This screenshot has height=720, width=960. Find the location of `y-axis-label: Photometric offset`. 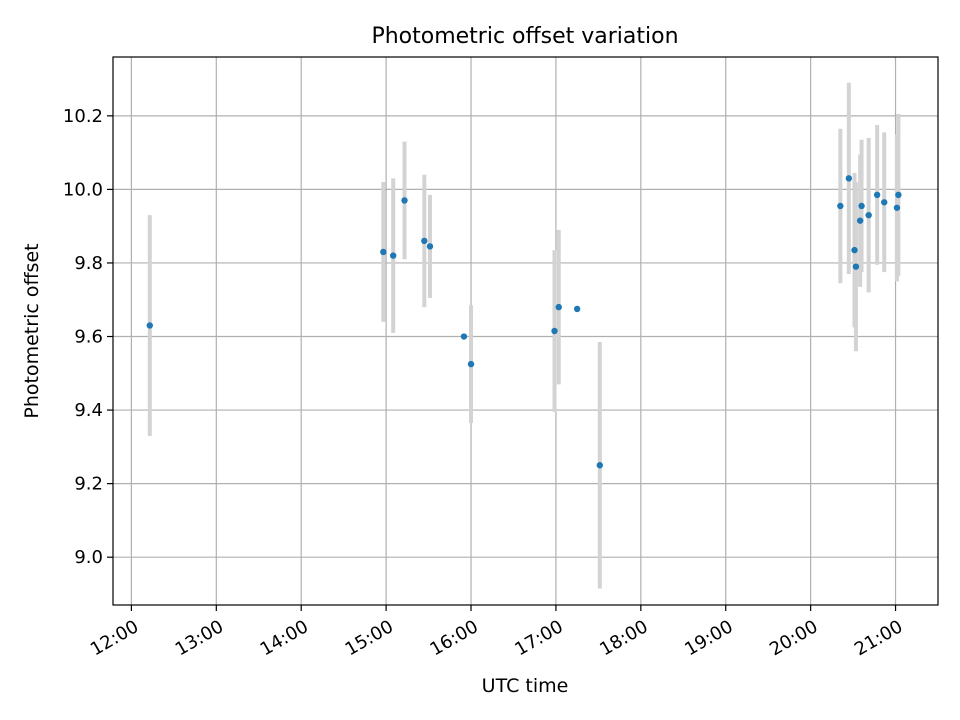

y-axis-label: Photometric offset is located at coordinates (32, 330).